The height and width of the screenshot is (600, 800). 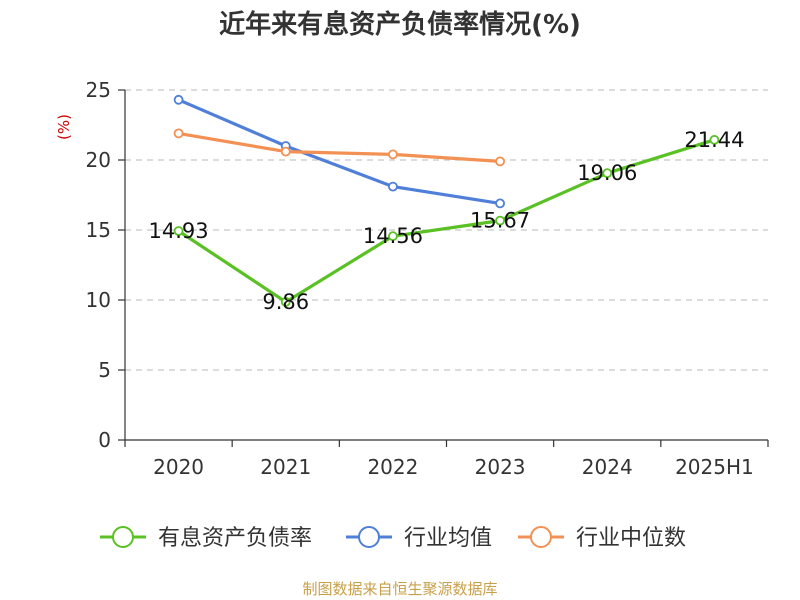 What do you see at coordinates (448, 538) in the screenshot?
I see `legend-label: 行业均值` at bounding box center [448, 538].